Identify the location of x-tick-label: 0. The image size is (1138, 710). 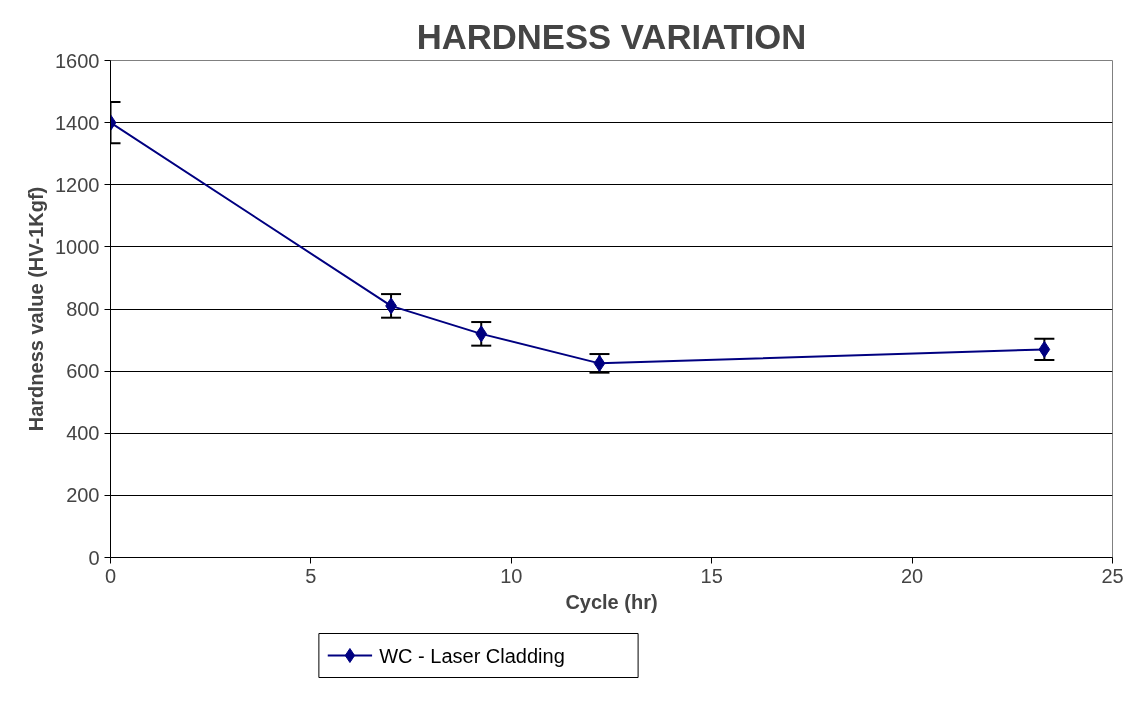
(110, 575).